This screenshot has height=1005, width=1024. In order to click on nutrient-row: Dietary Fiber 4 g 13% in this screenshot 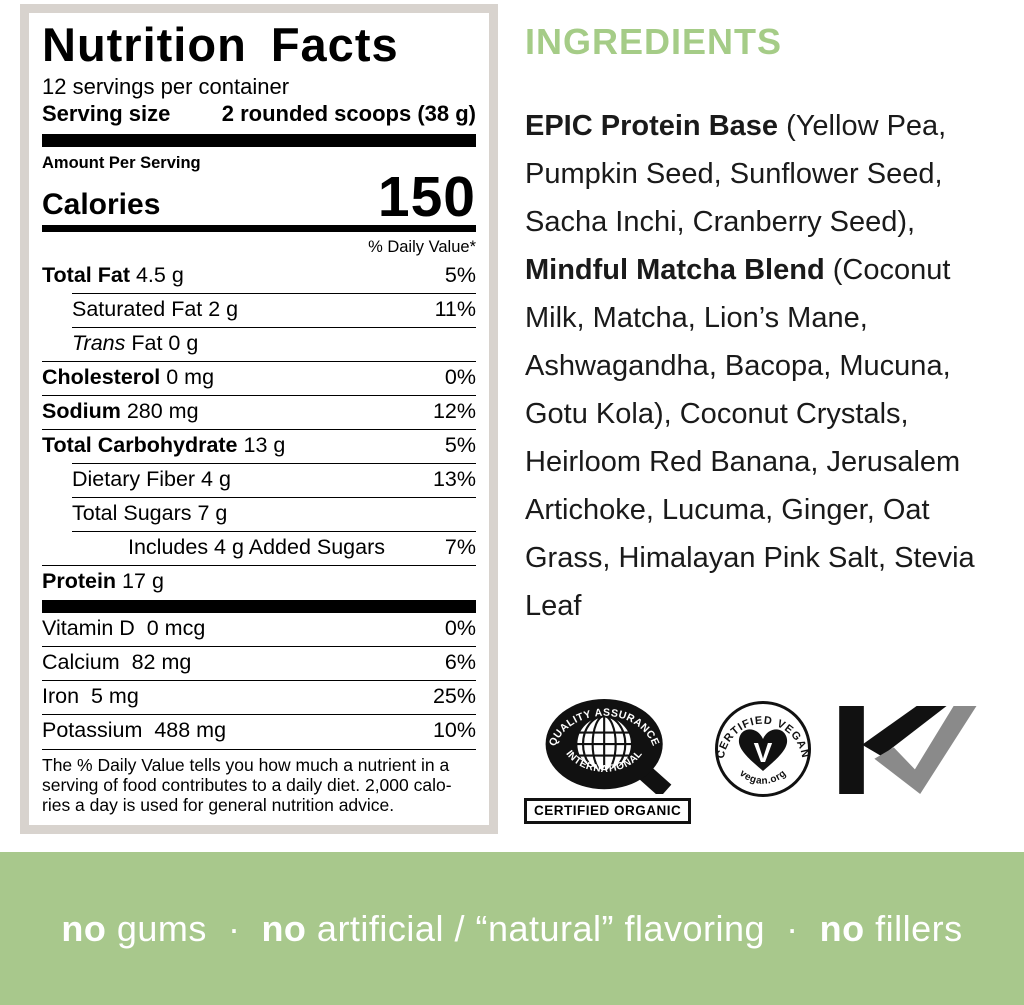, I will do `click(274, 478)`.